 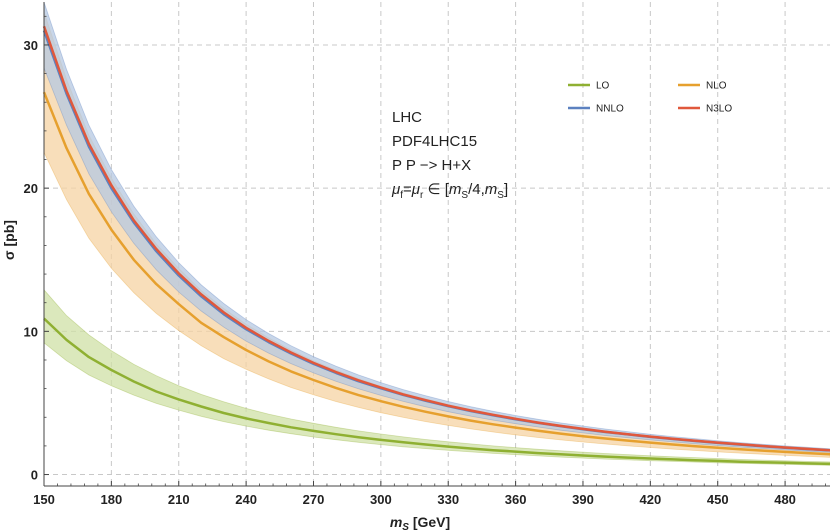 I want to click on y-tick-label: 30, so click(x=31, y=45).